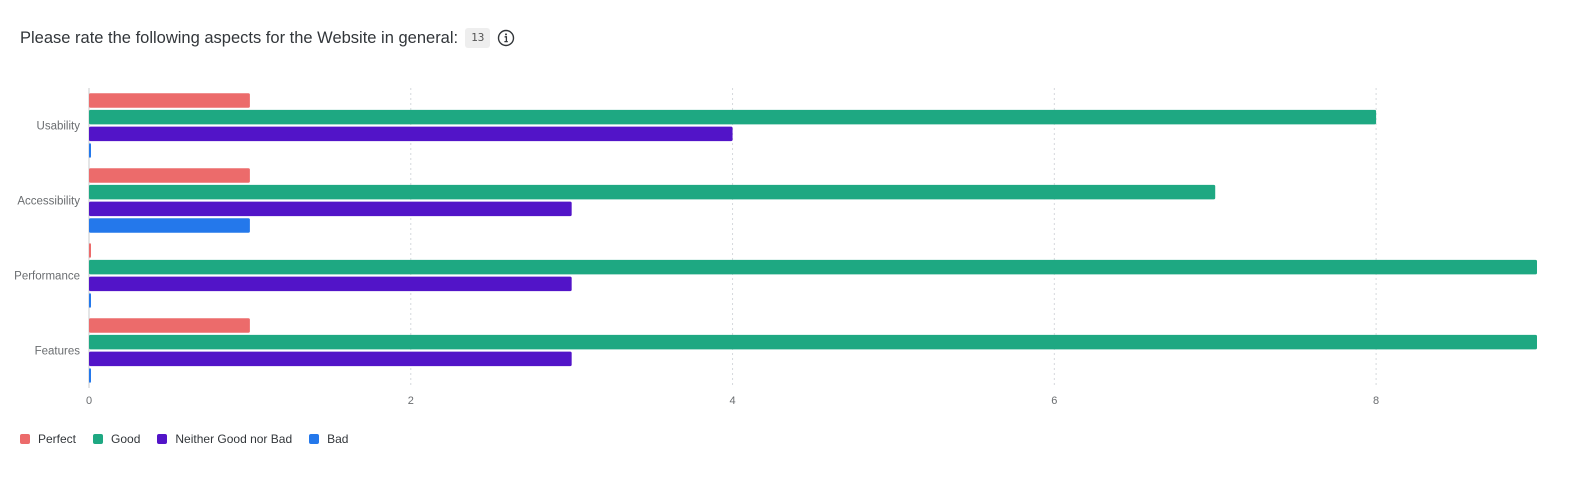 Image resolution: width=1593 pixels, height=485 pixels. Describe the element at coordinates (411, 401) in the screenshot. I see `x-tick-label: 2` at that location.